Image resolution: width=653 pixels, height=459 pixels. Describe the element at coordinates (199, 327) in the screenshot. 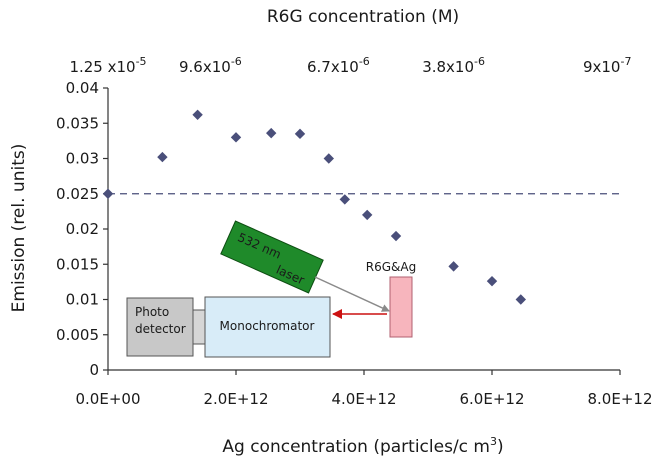

I see `detector-coupler` at that location.